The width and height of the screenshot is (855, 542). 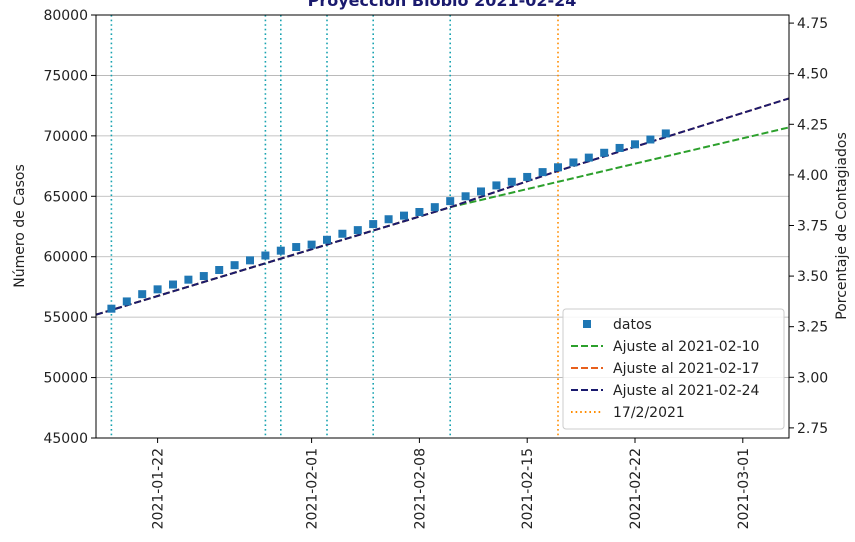 What do you see at coordinates (812, 328) in the screenshot?
I see `y2-tick-label: 3.25` at bounding box center [812, 328].